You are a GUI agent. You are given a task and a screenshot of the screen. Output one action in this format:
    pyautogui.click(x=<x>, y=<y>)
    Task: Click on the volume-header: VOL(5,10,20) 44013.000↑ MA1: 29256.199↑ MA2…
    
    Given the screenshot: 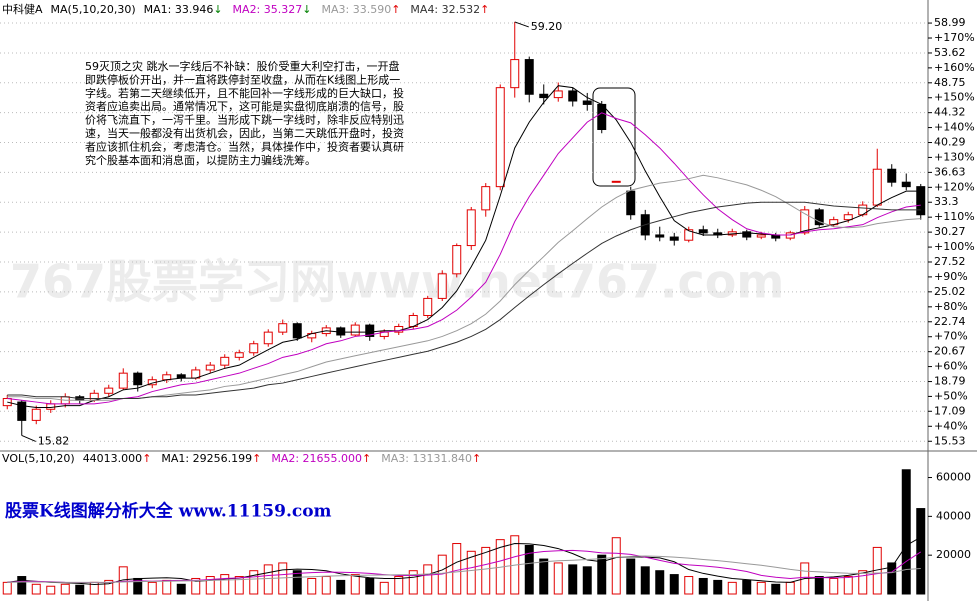 What is the action you would take?
    pyautogui.click(x=246, y=459)
    